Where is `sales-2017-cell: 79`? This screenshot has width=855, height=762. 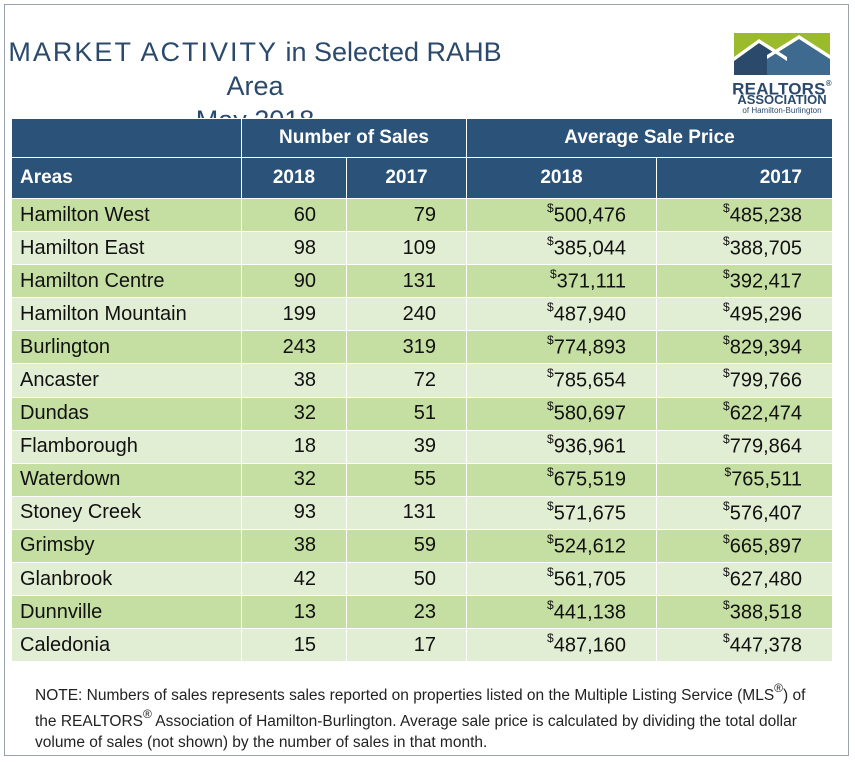
sales-2017-cell: 79 is located at coordinates (406, 215).